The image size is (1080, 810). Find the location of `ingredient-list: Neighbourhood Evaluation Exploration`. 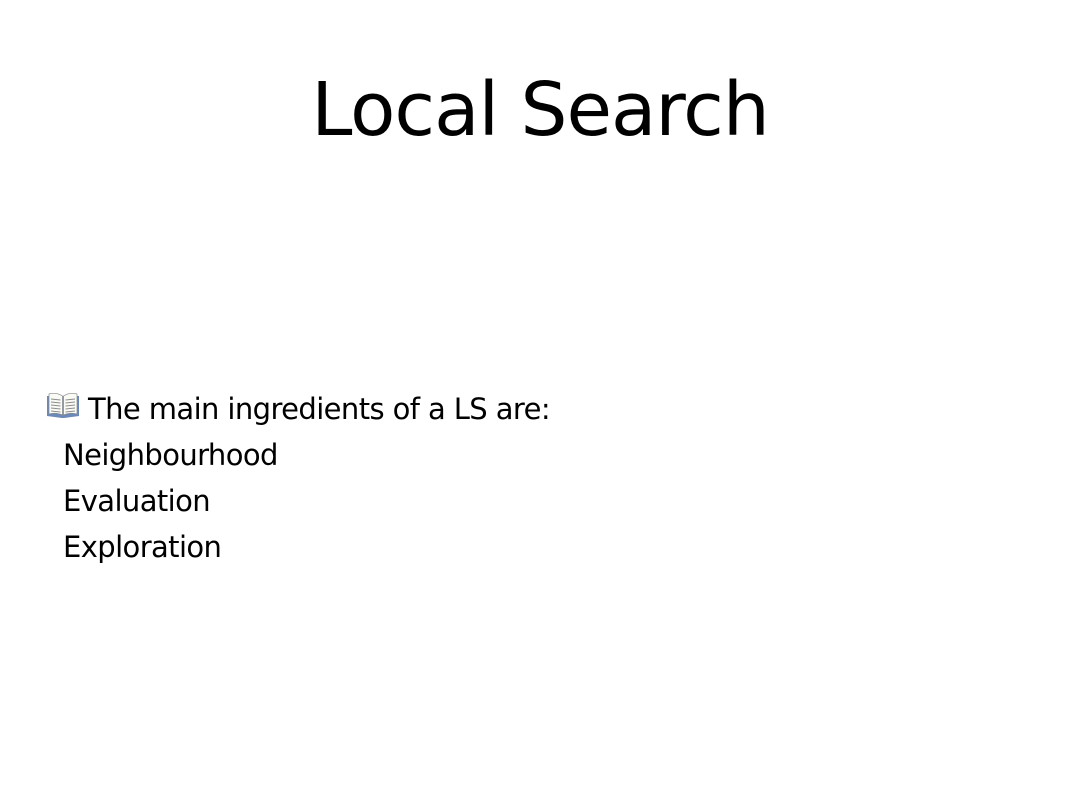

ingredient-list: Neighbourhood Evaluation Exploration is located at coordinates (496, 501).